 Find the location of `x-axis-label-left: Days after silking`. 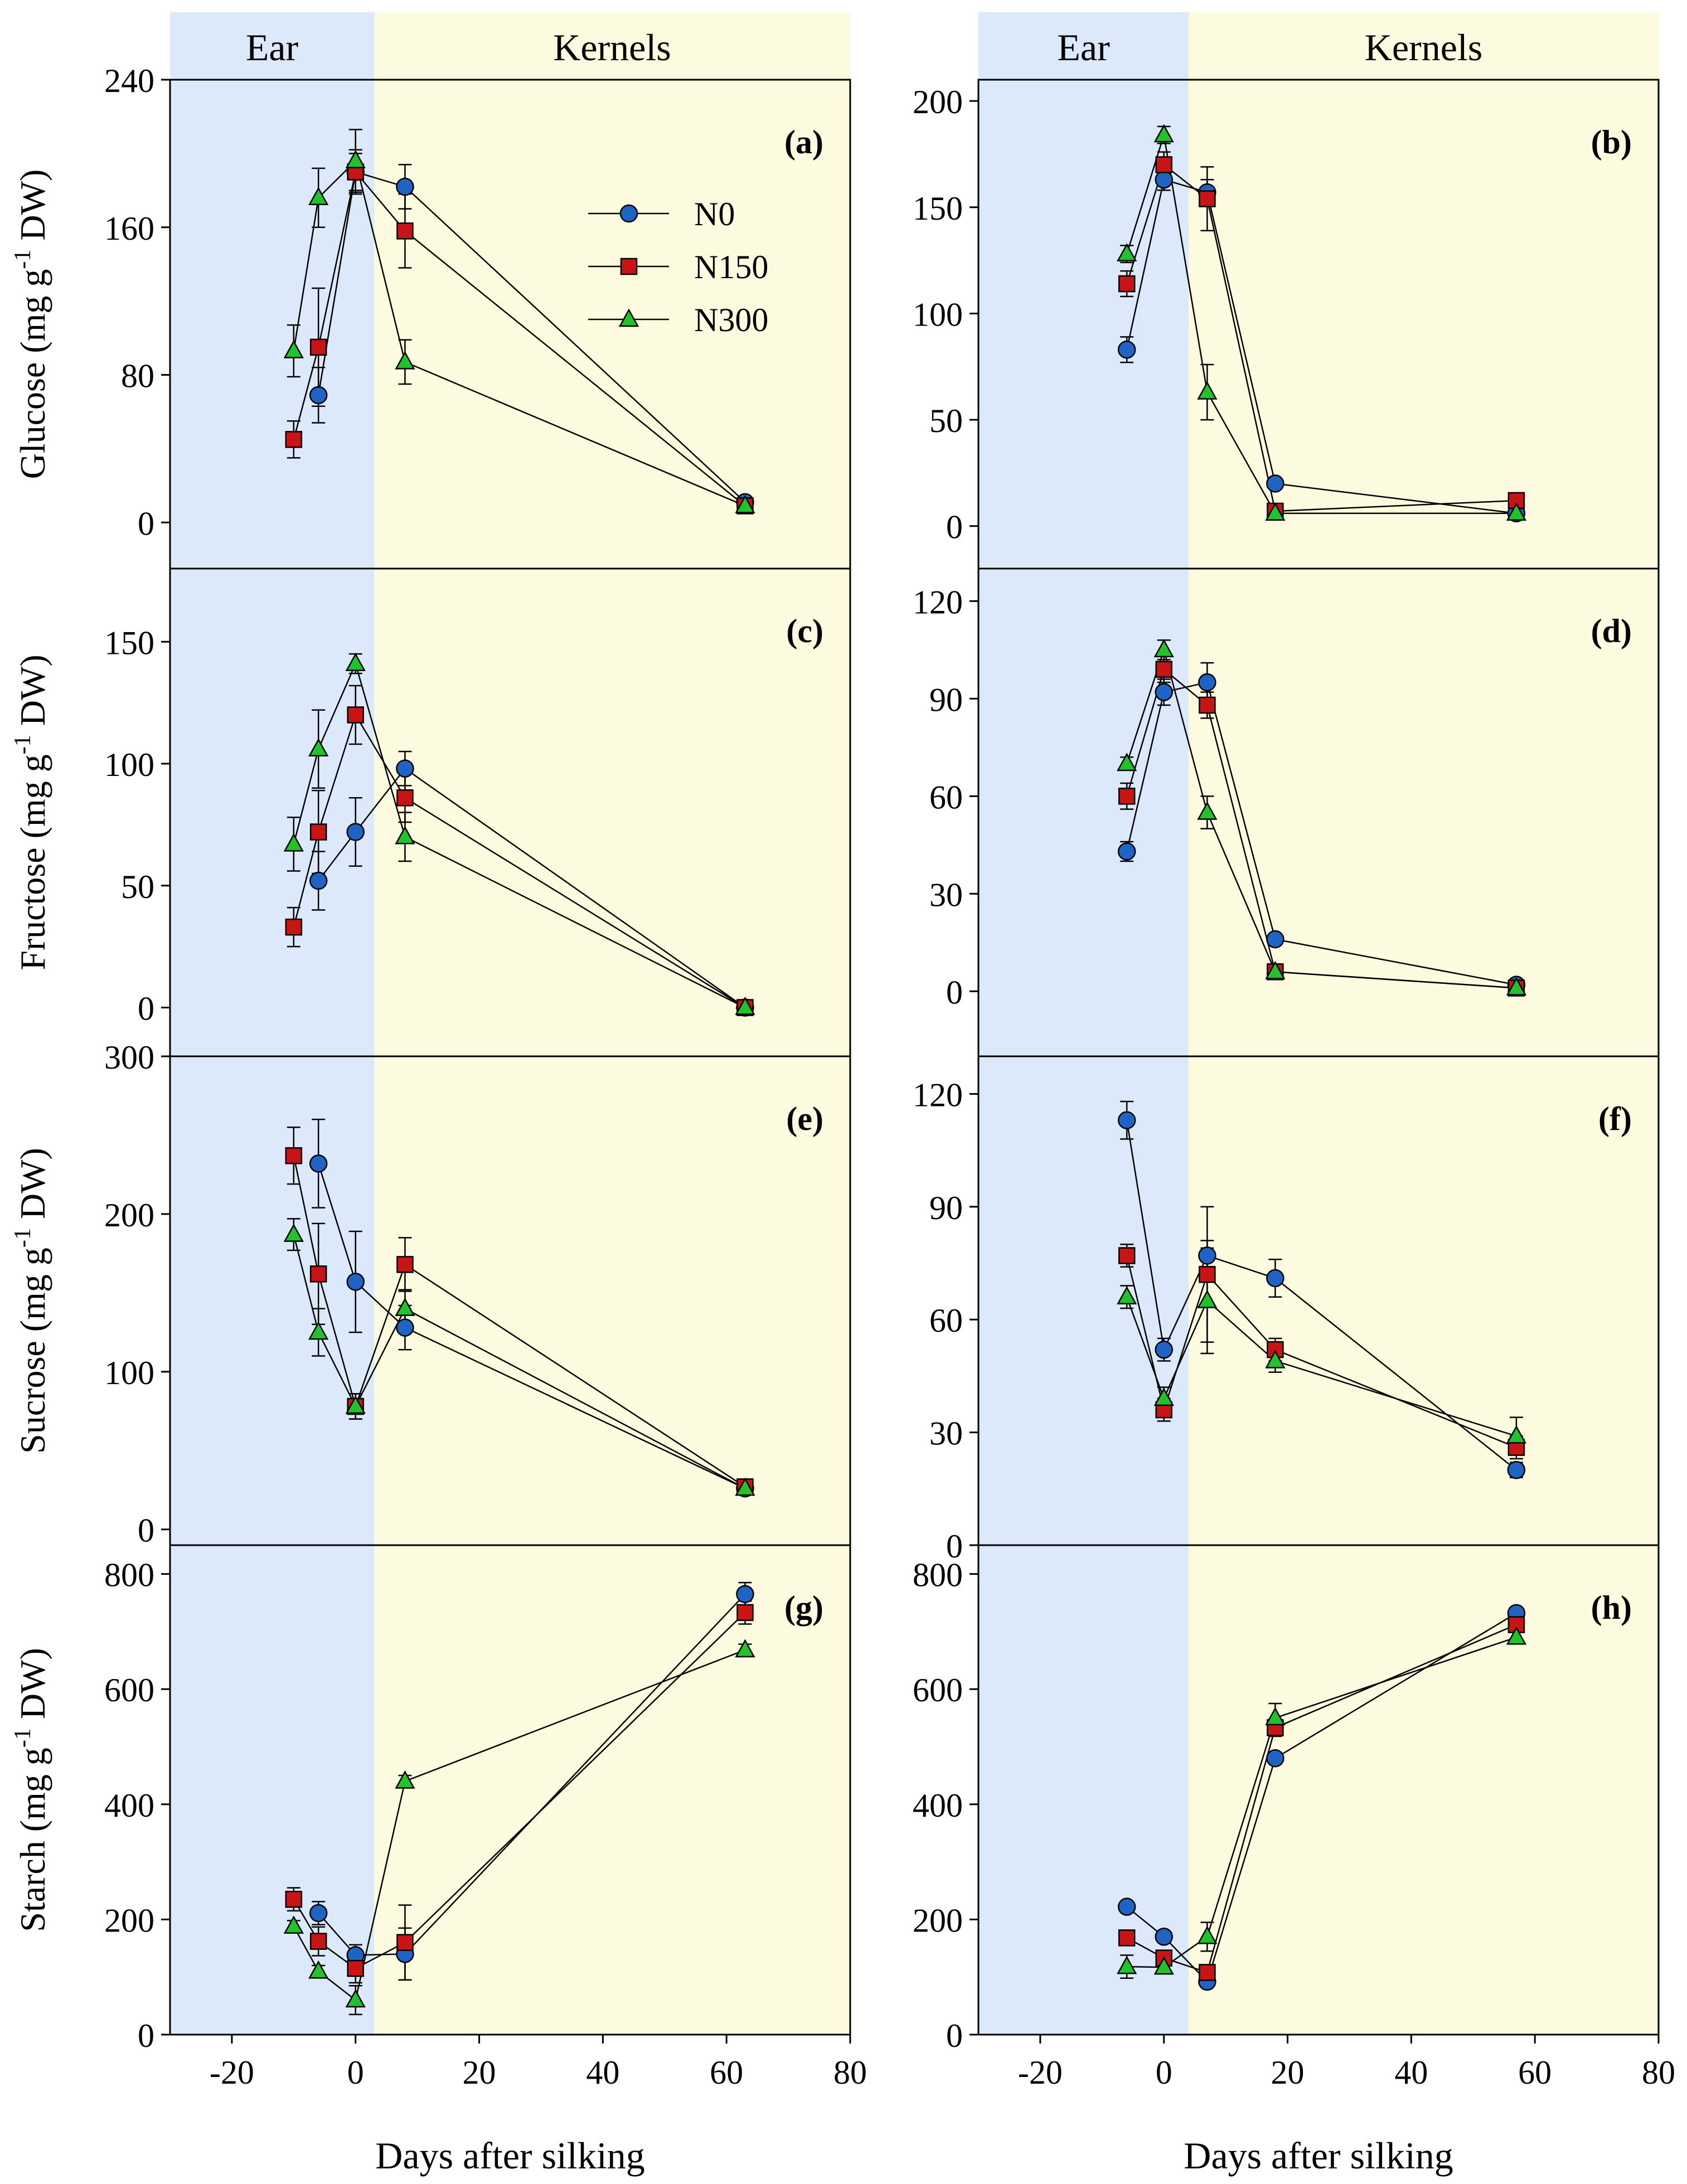

x-axis-label-left: Days after silking is located at coordinates (509, 2155).